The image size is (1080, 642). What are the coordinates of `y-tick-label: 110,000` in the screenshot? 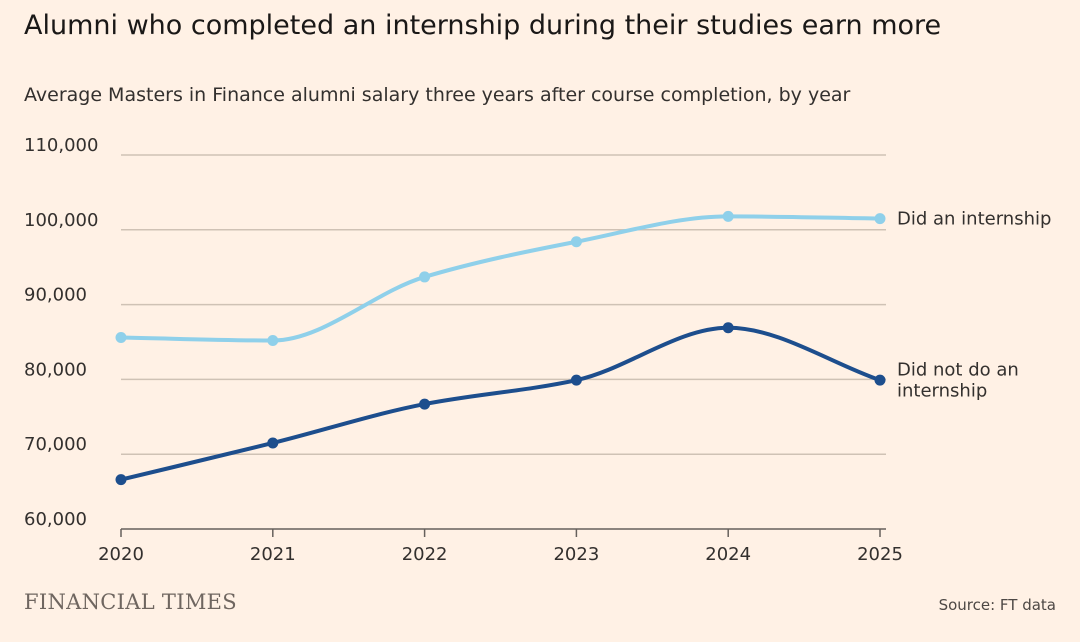 It's located at (61, 145).